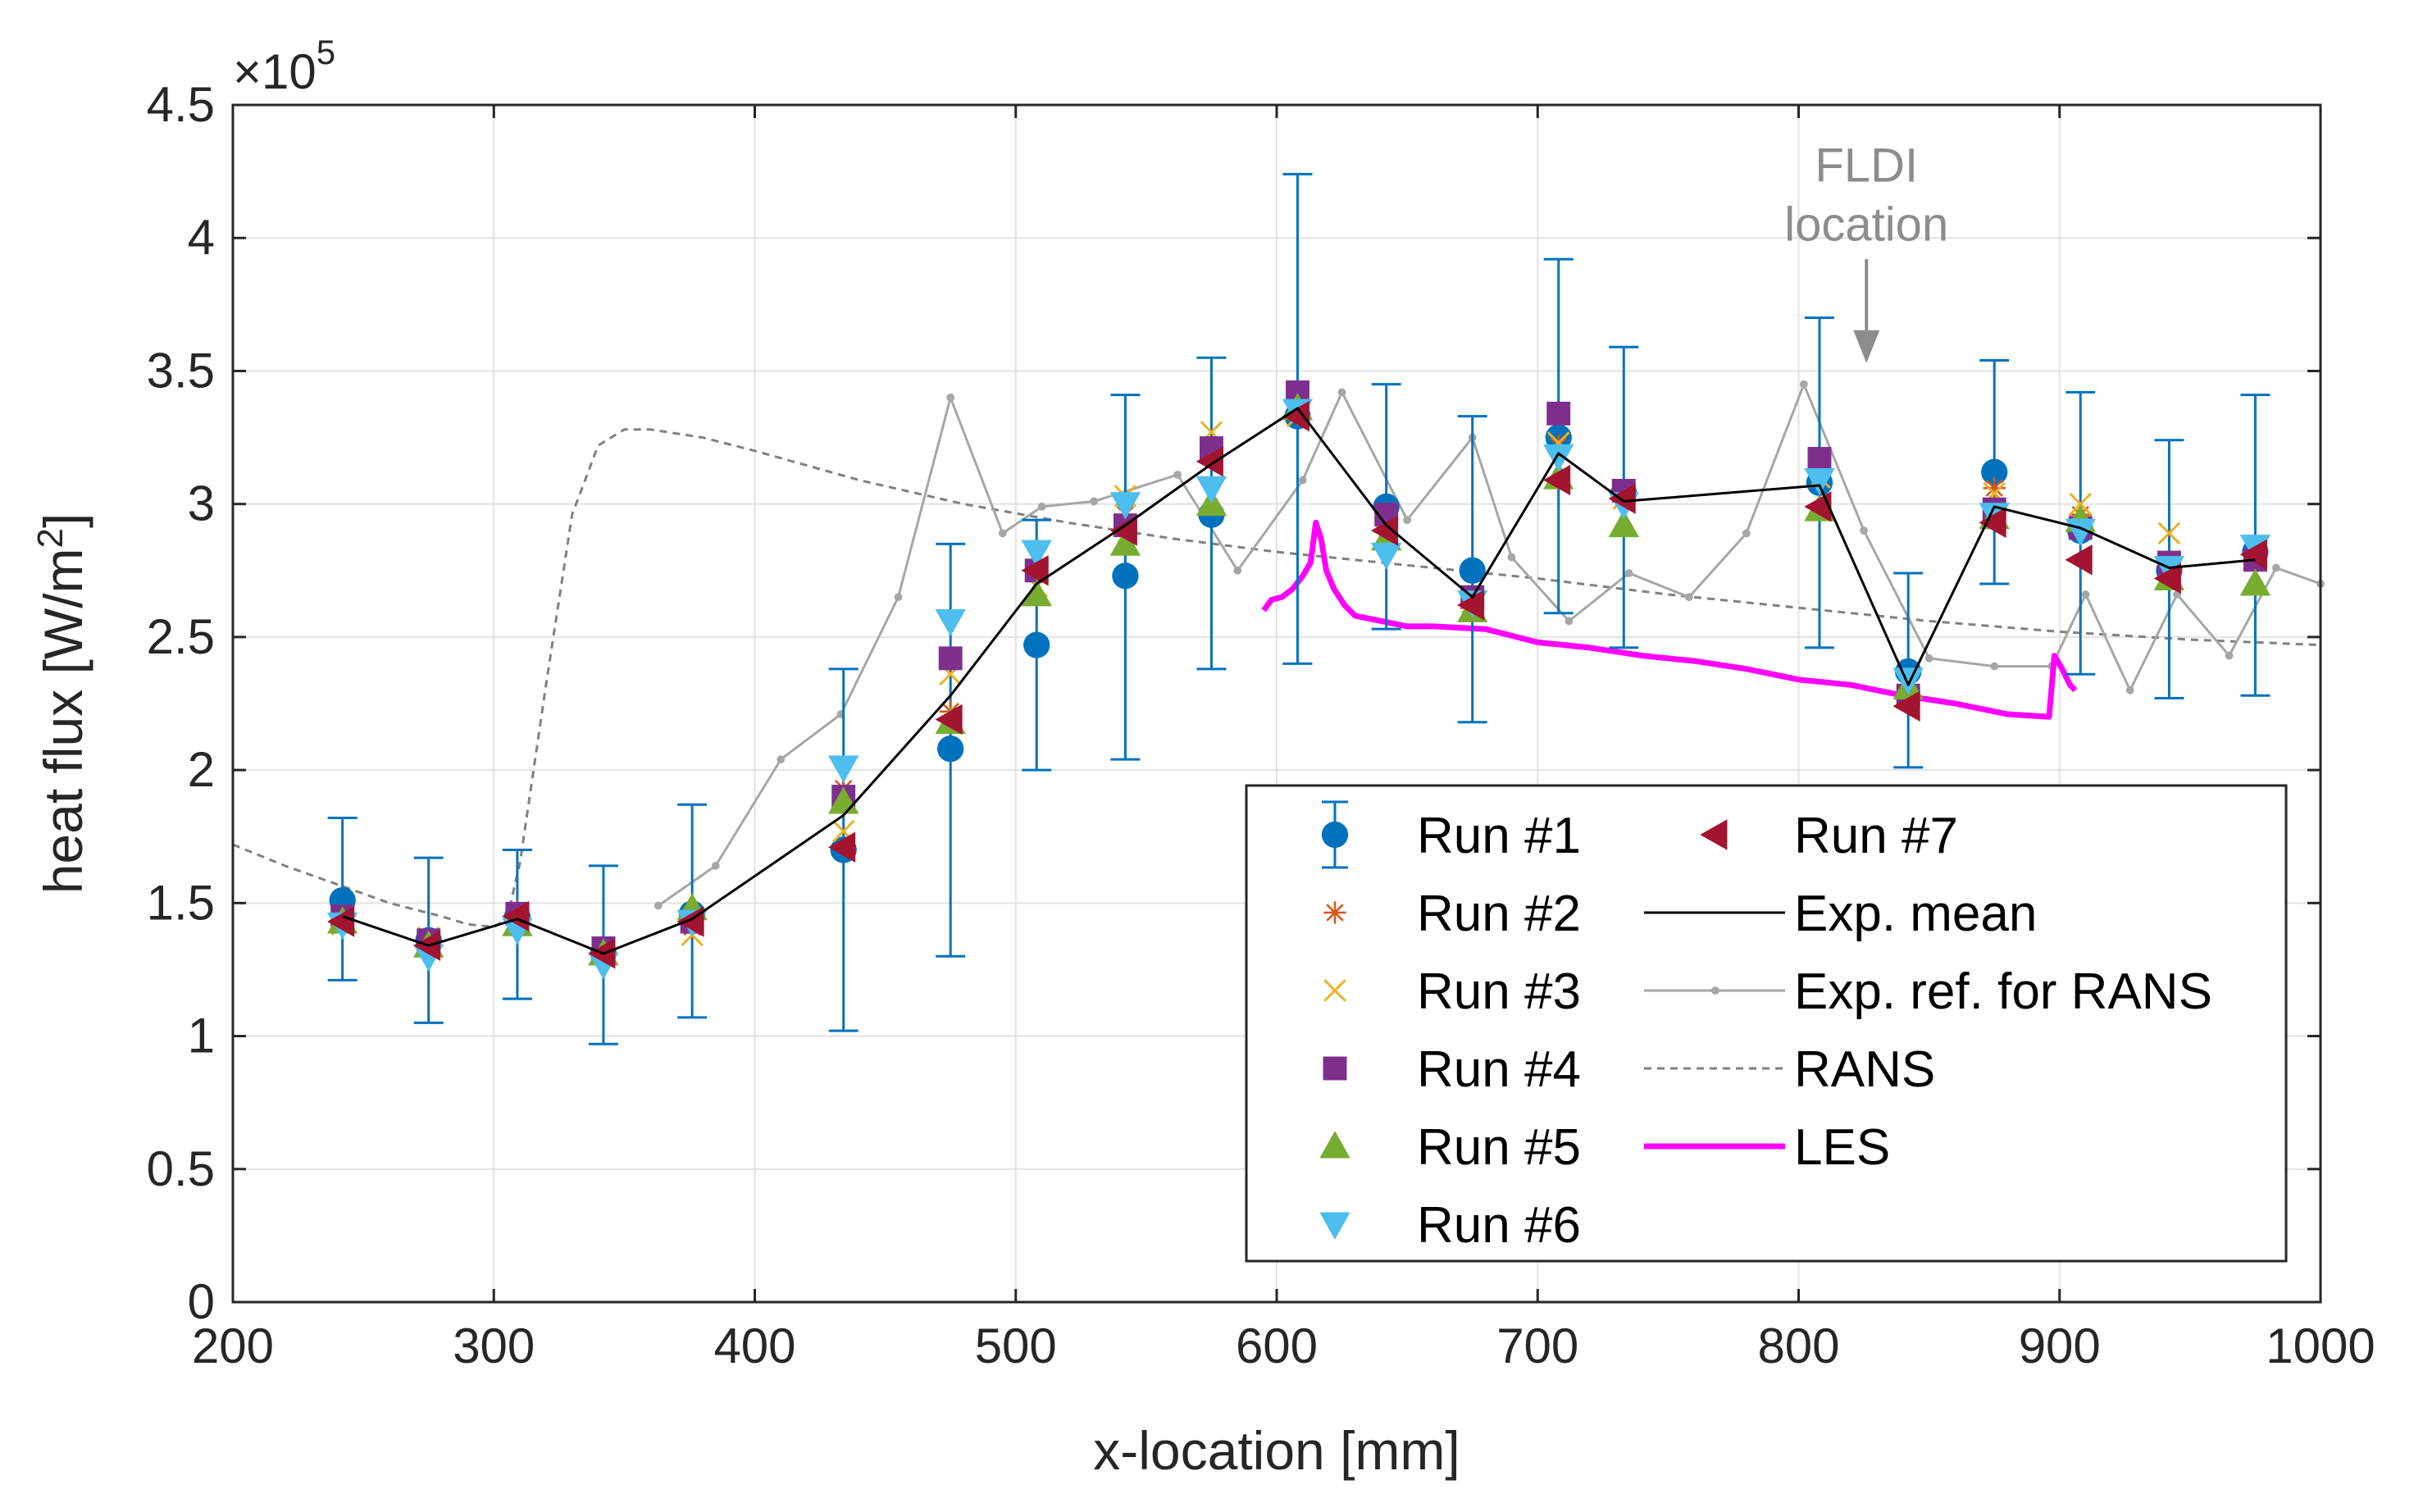 Image resolution: width=2414 pixels, height=1512 pixels. What do you see at coordinates (202, 1301) in the screenshot?
I see `y-tick-label: 0` at bounding box center [202, 1301].